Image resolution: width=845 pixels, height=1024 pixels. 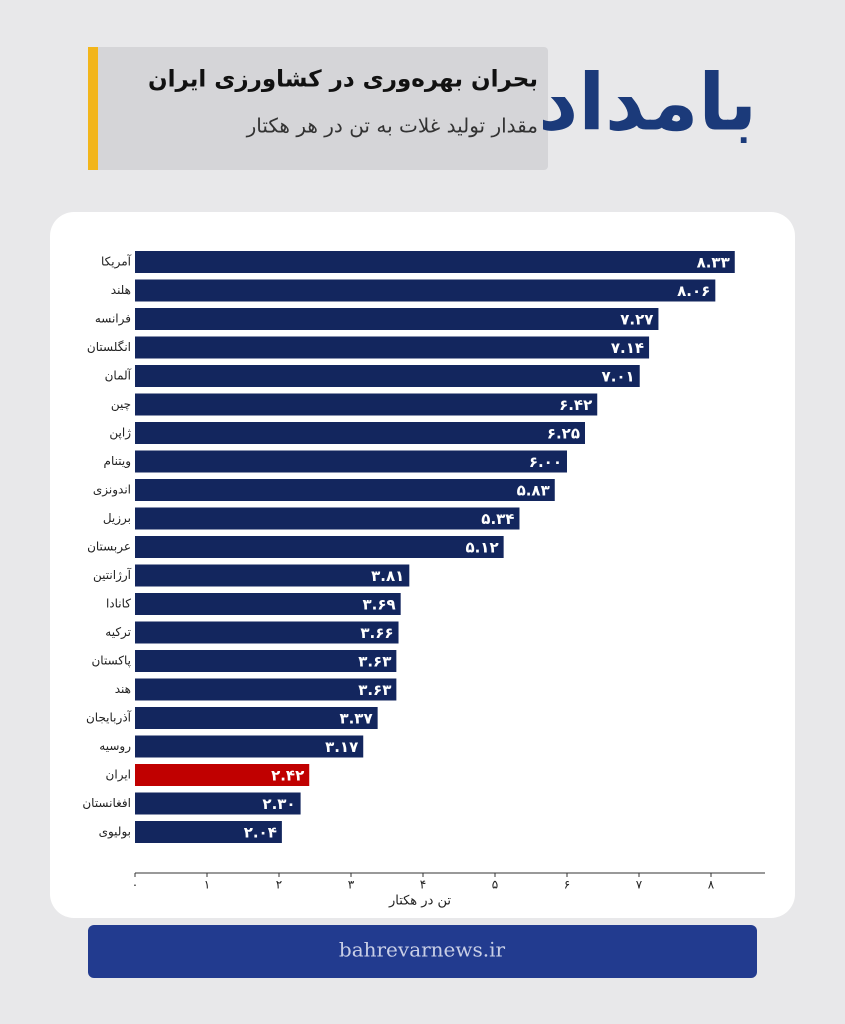 What do you see at coordinates (495, 885) in the screenshot?
I see `x-tick-label: ۵` at bounding box center [495, 885].